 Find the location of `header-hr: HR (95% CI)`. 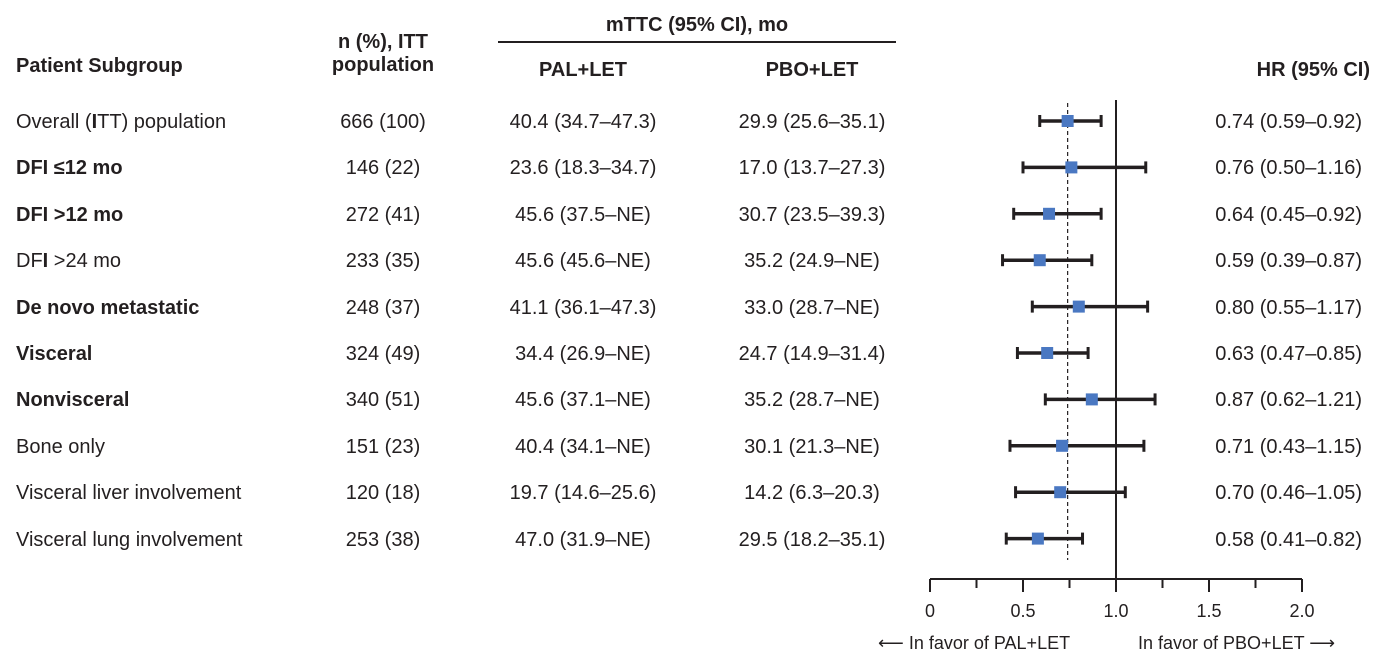

header-hr: HR (95% CI) is located at coordinates (1313, 70).